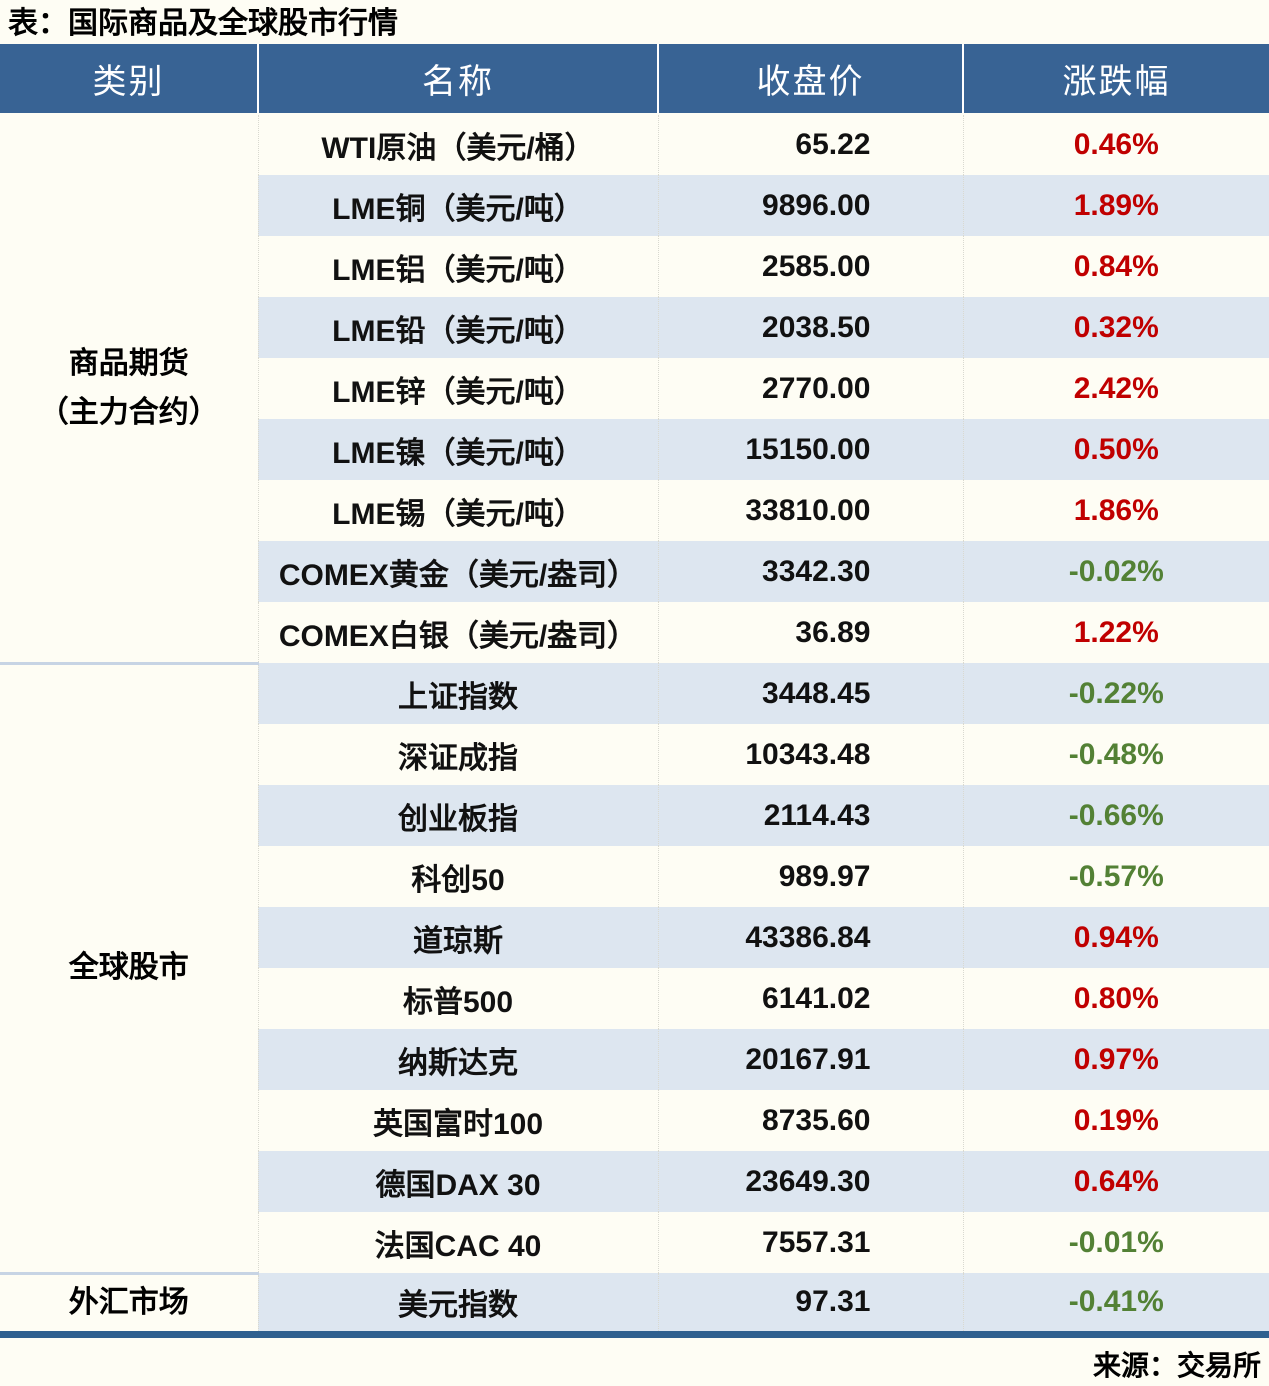 This screenshot has height=1386, width=1269. What do you see at coordinates (457, 205) in the screenshot?
I see `instrument-name: LME铜（美元/吨）` at bounding box center [457, 205].